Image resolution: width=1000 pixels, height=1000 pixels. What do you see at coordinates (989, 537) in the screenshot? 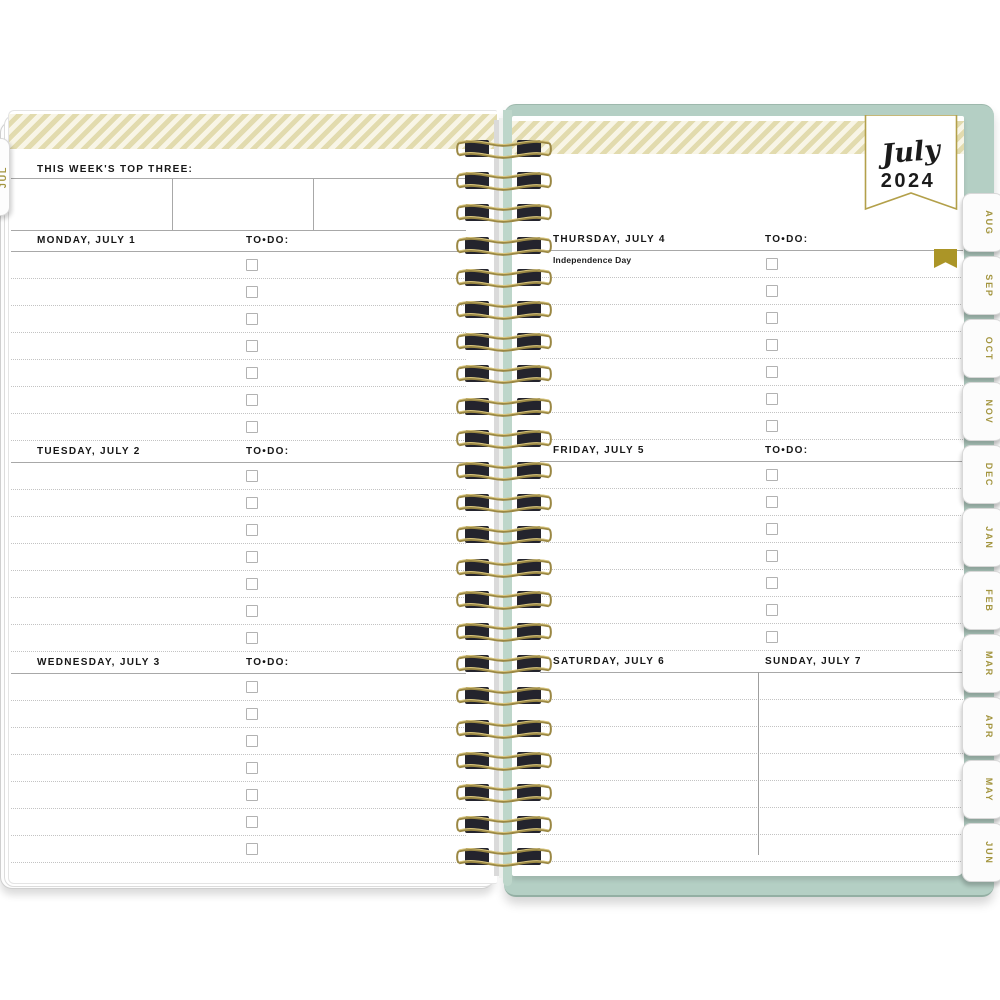
I see `month-tab-label: JAN` at bounding box center [989, 537].